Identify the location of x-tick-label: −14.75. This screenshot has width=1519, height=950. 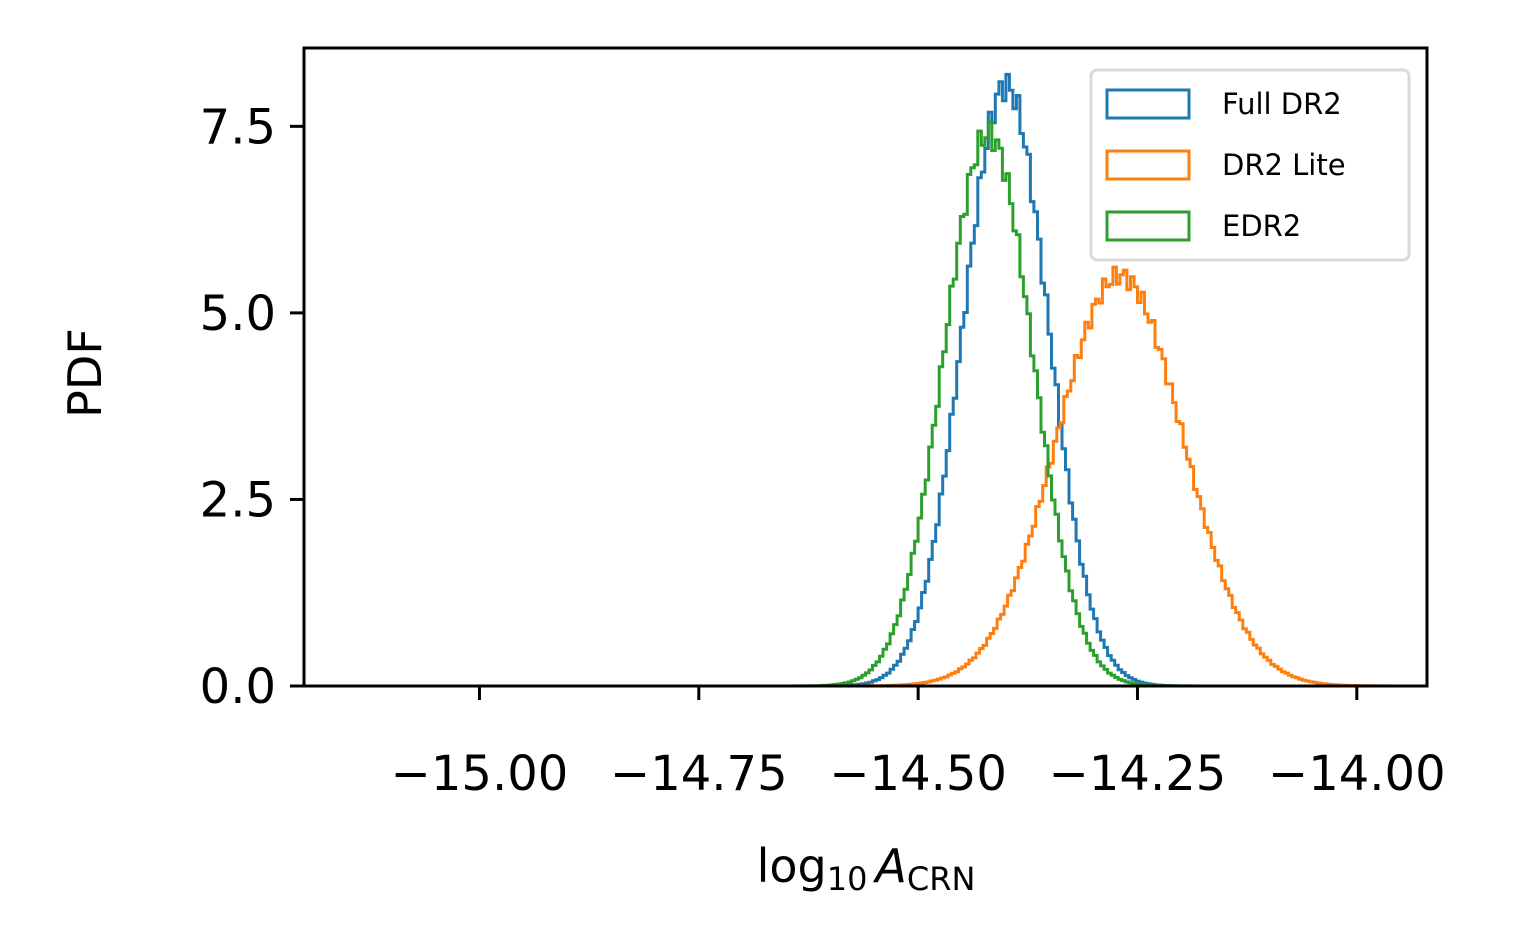
(699, 774).